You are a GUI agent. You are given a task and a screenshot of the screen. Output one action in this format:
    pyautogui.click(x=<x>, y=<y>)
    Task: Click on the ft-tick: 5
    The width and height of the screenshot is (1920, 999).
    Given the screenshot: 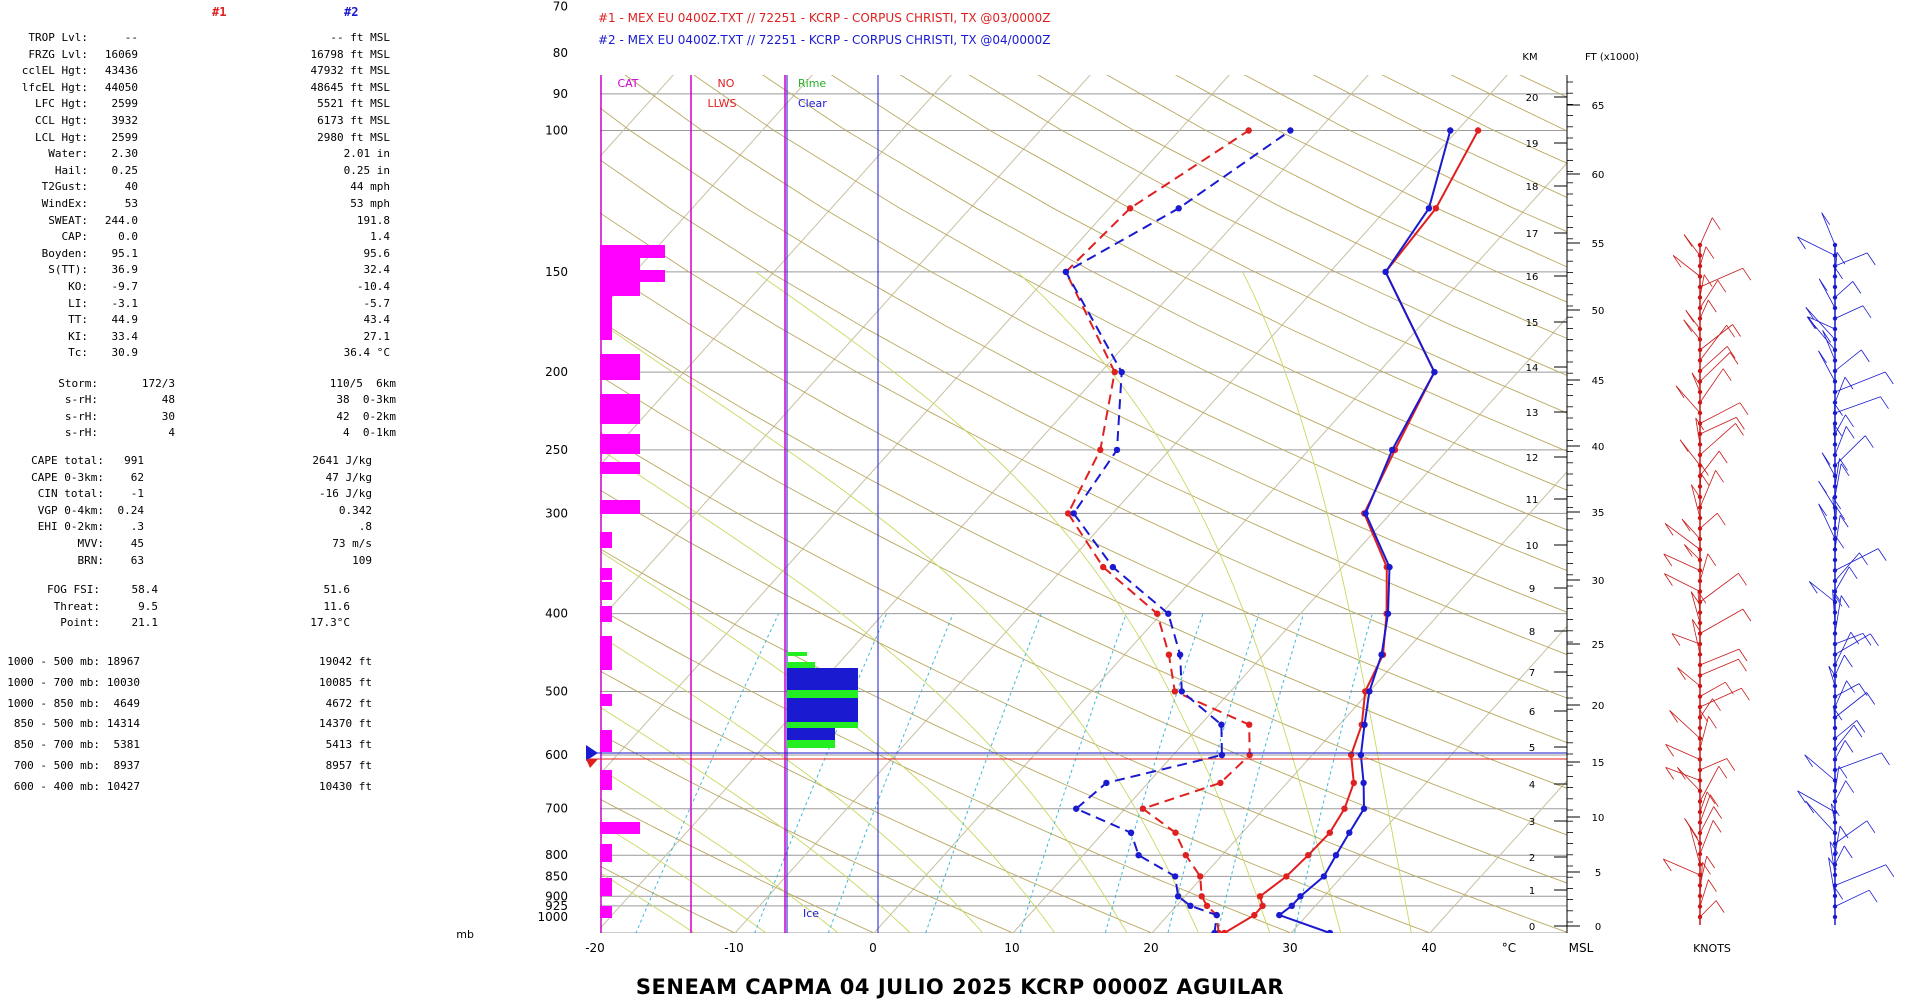 What is the action you would take?
    pyautogui.click(x=1598, y=873)
    